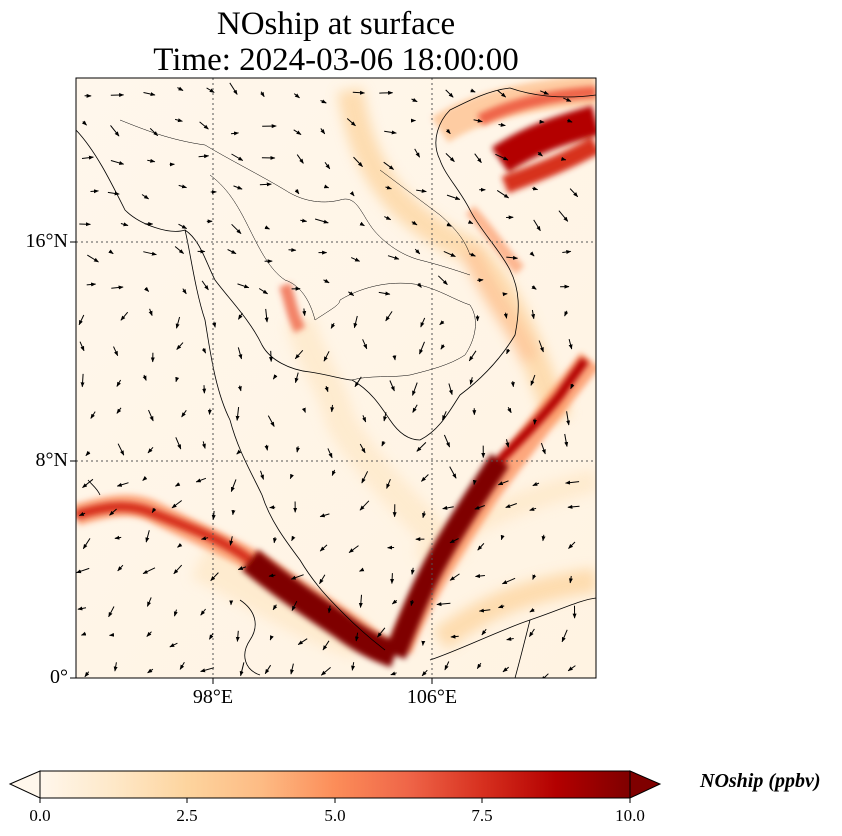 This screenshot has height=836, width=842. What do you see at coordinates (336, 60) in the screenshot?
I see `map-title-line2: Time: 2024-03-06 18:00:00` at bounding box center [336, 60].